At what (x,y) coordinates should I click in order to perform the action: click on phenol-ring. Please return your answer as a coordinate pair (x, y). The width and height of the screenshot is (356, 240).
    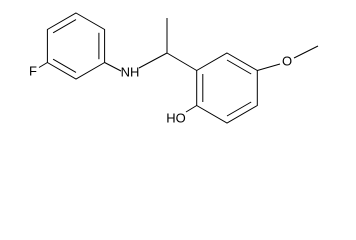
    Looking at the image, I should click on (227, 88).